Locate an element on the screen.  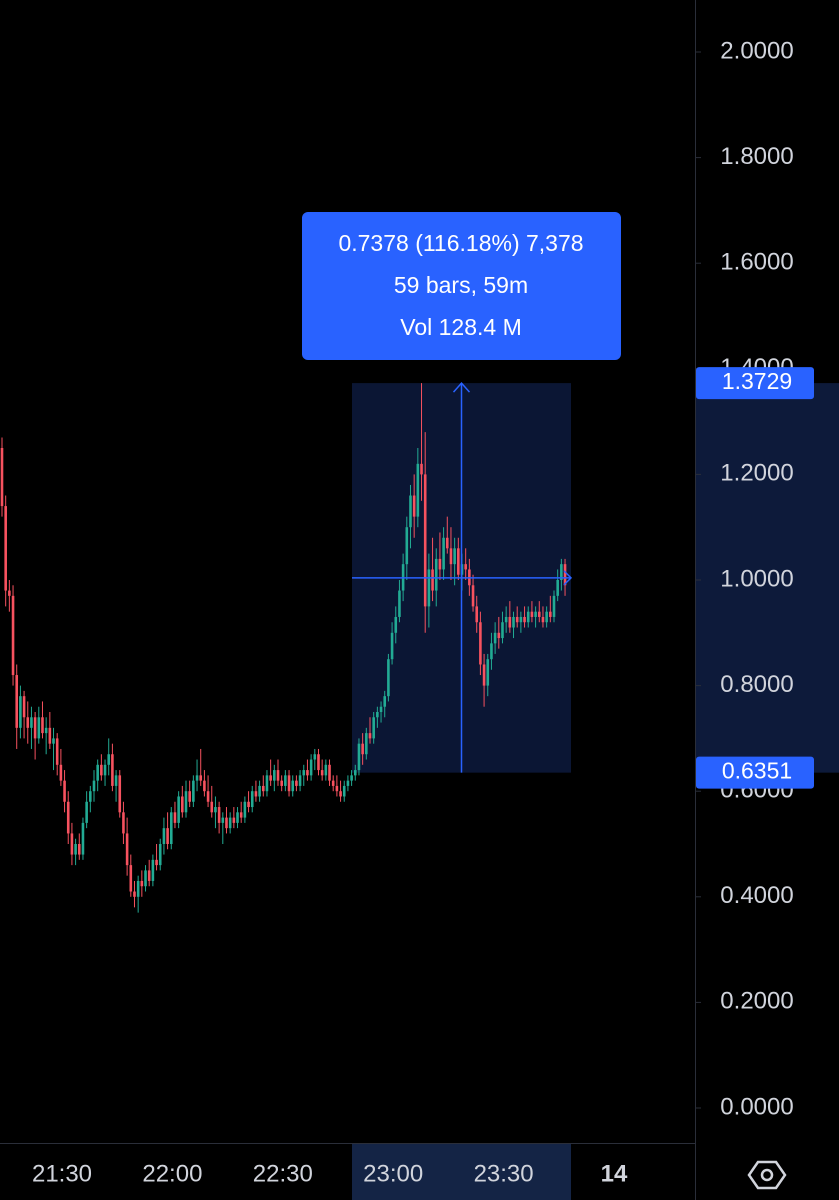
x-tick-label: 14 is located at coordinates (614, 1173).